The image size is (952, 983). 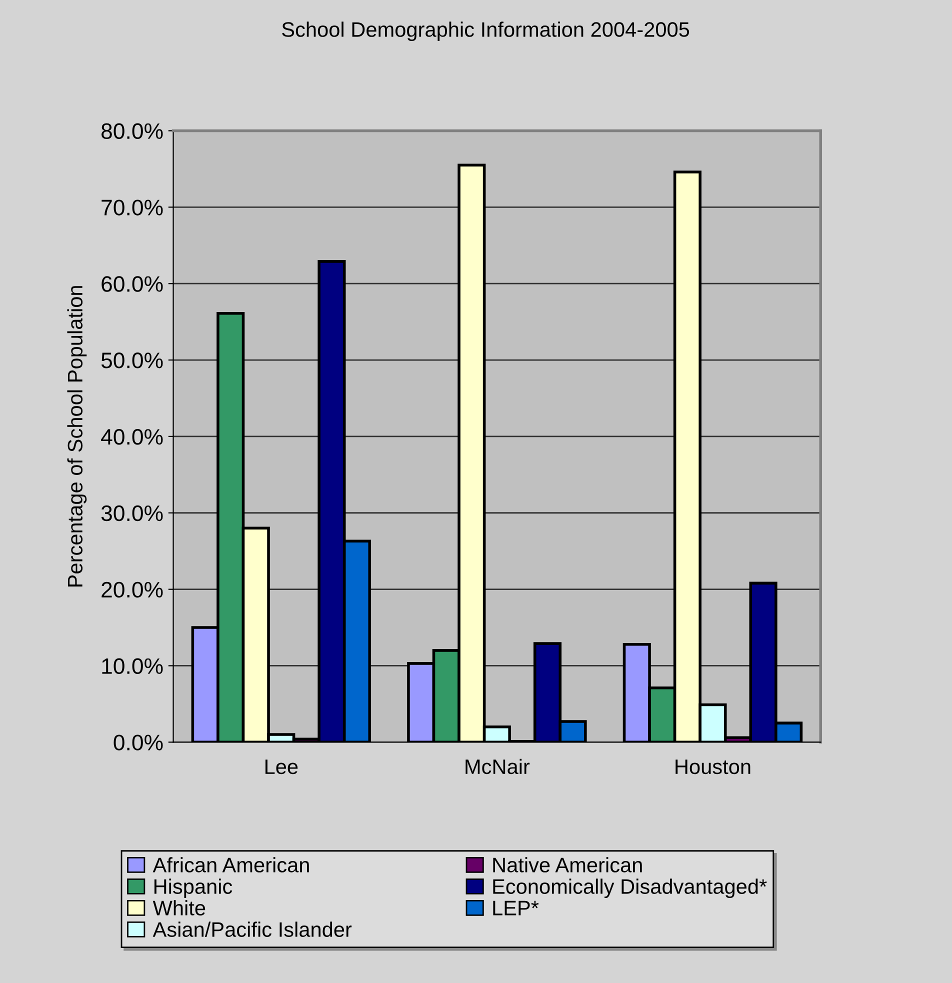 I want to click on y-tick-label: 40.0%, so click(x=132, y=436).